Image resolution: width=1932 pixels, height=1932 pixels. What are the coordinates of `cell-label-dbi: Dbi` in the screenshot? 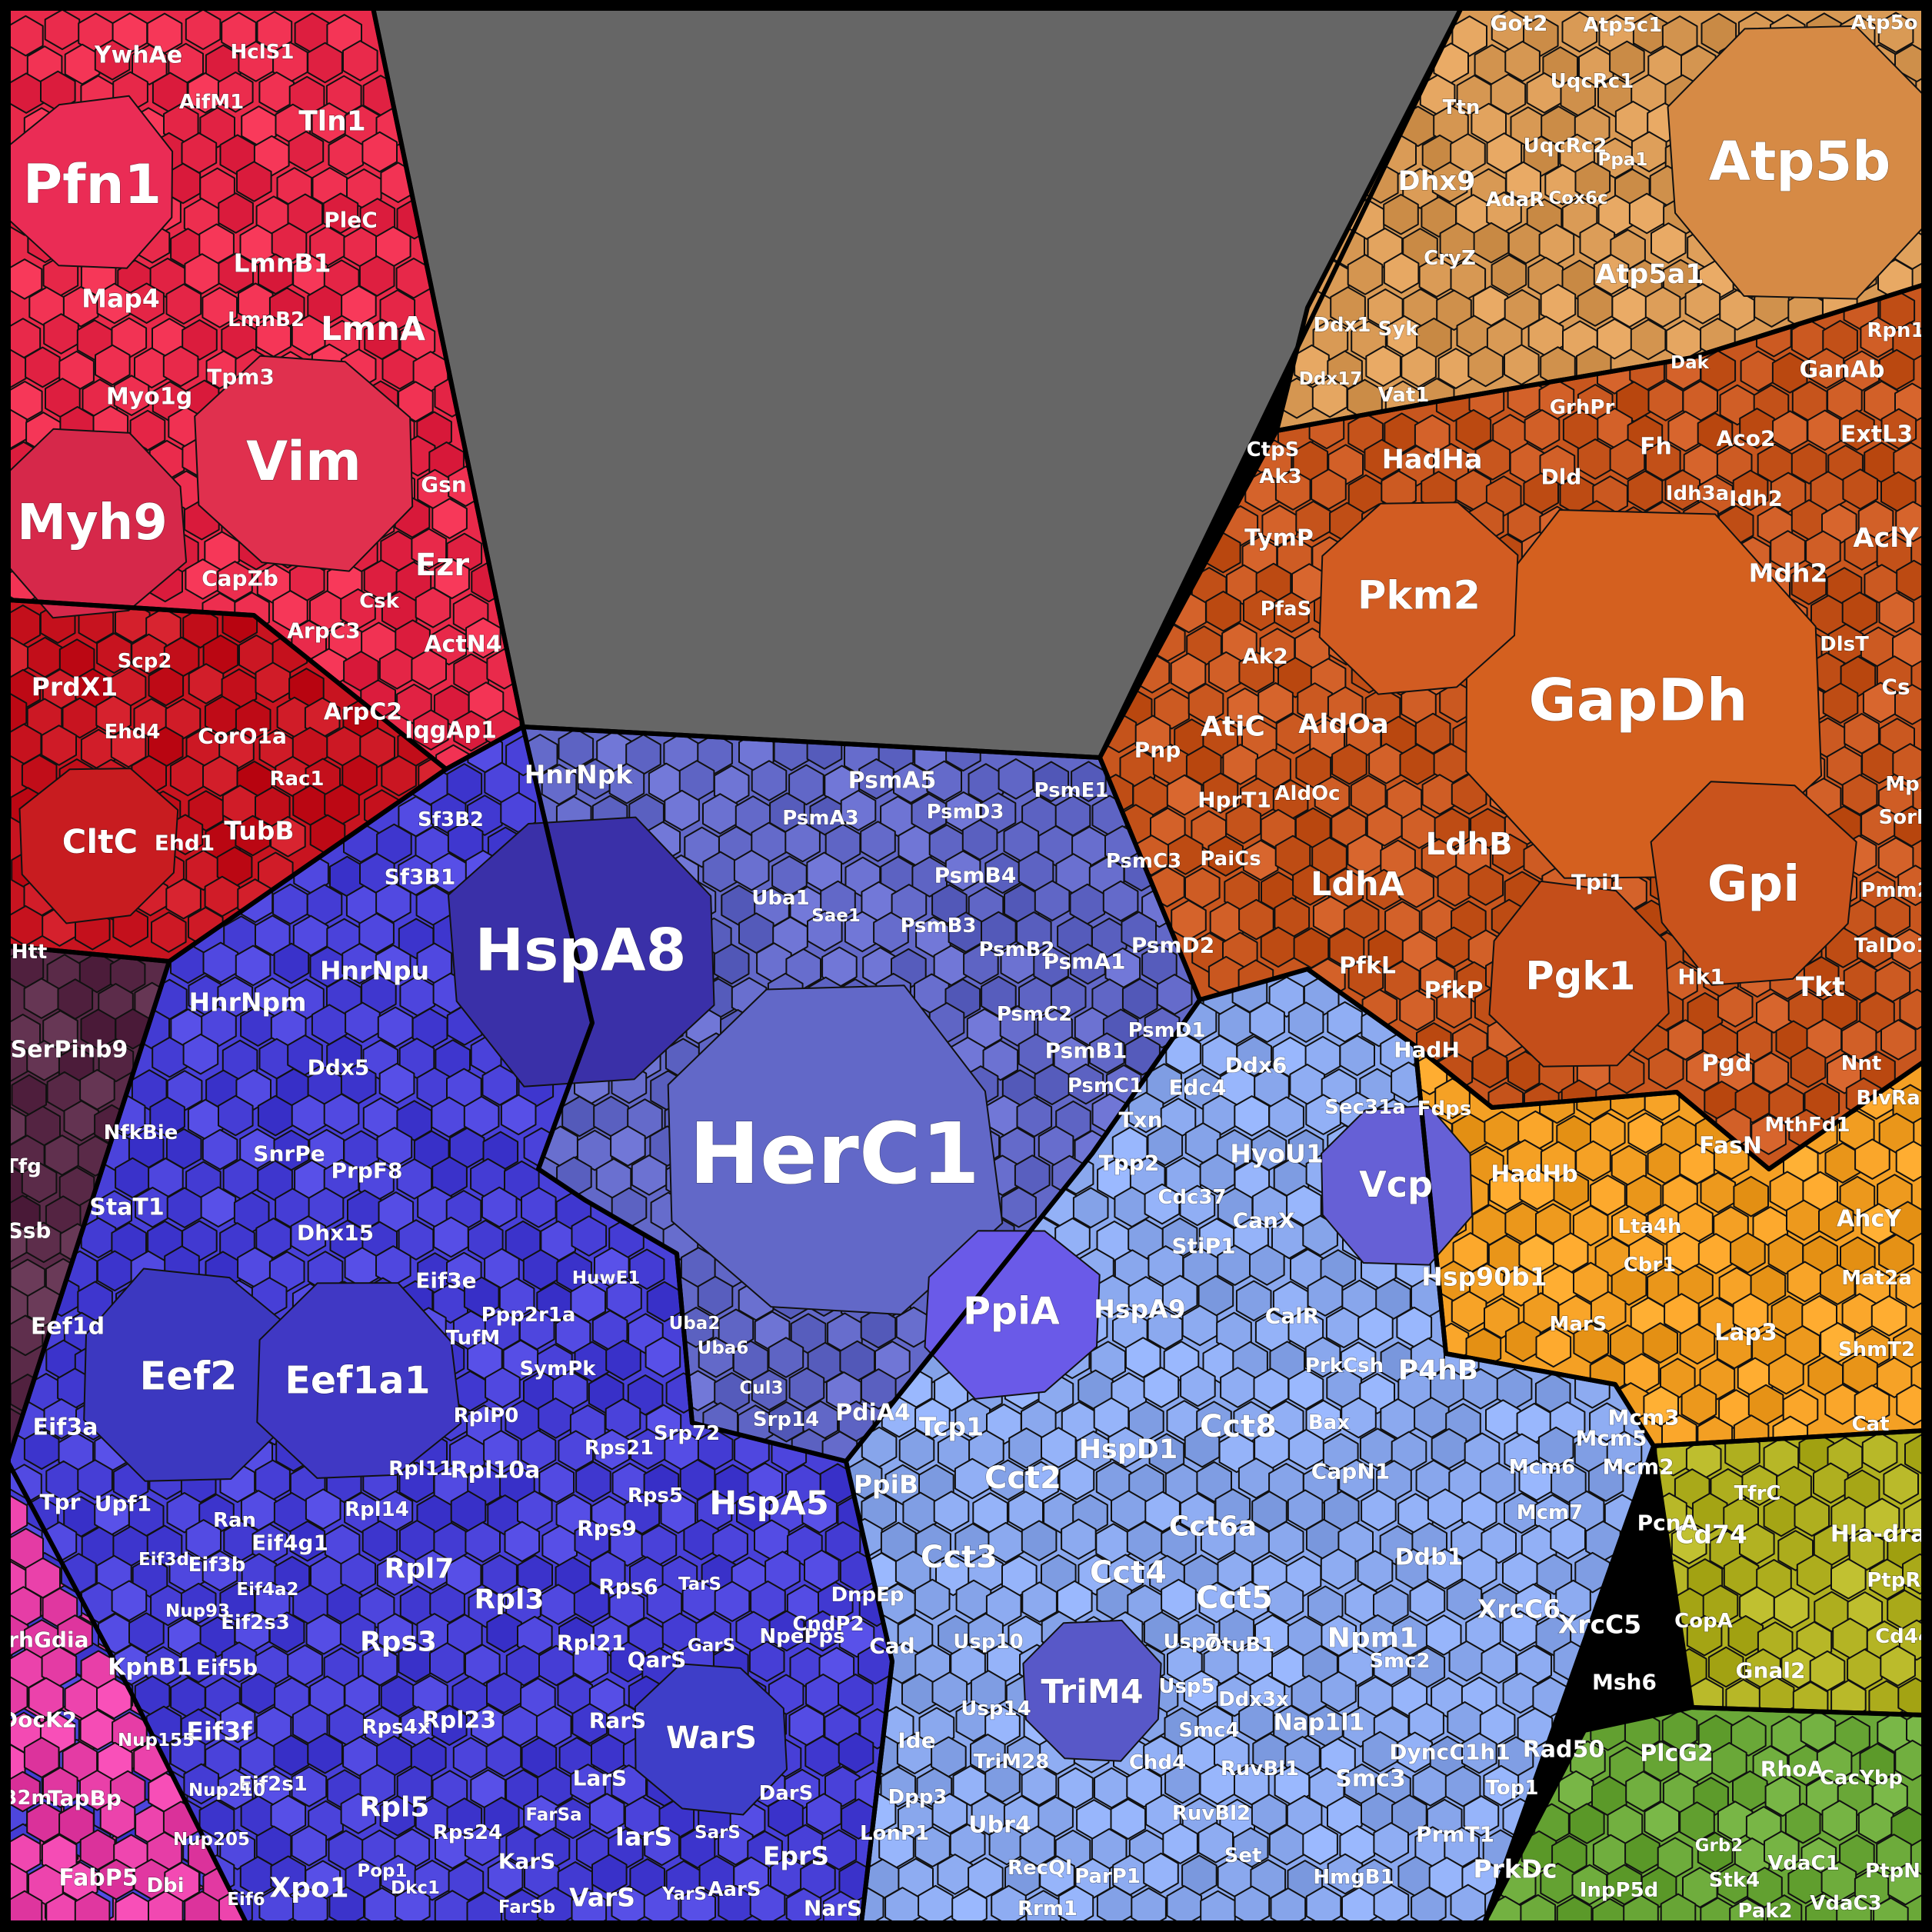 It's located at (165, 1885).